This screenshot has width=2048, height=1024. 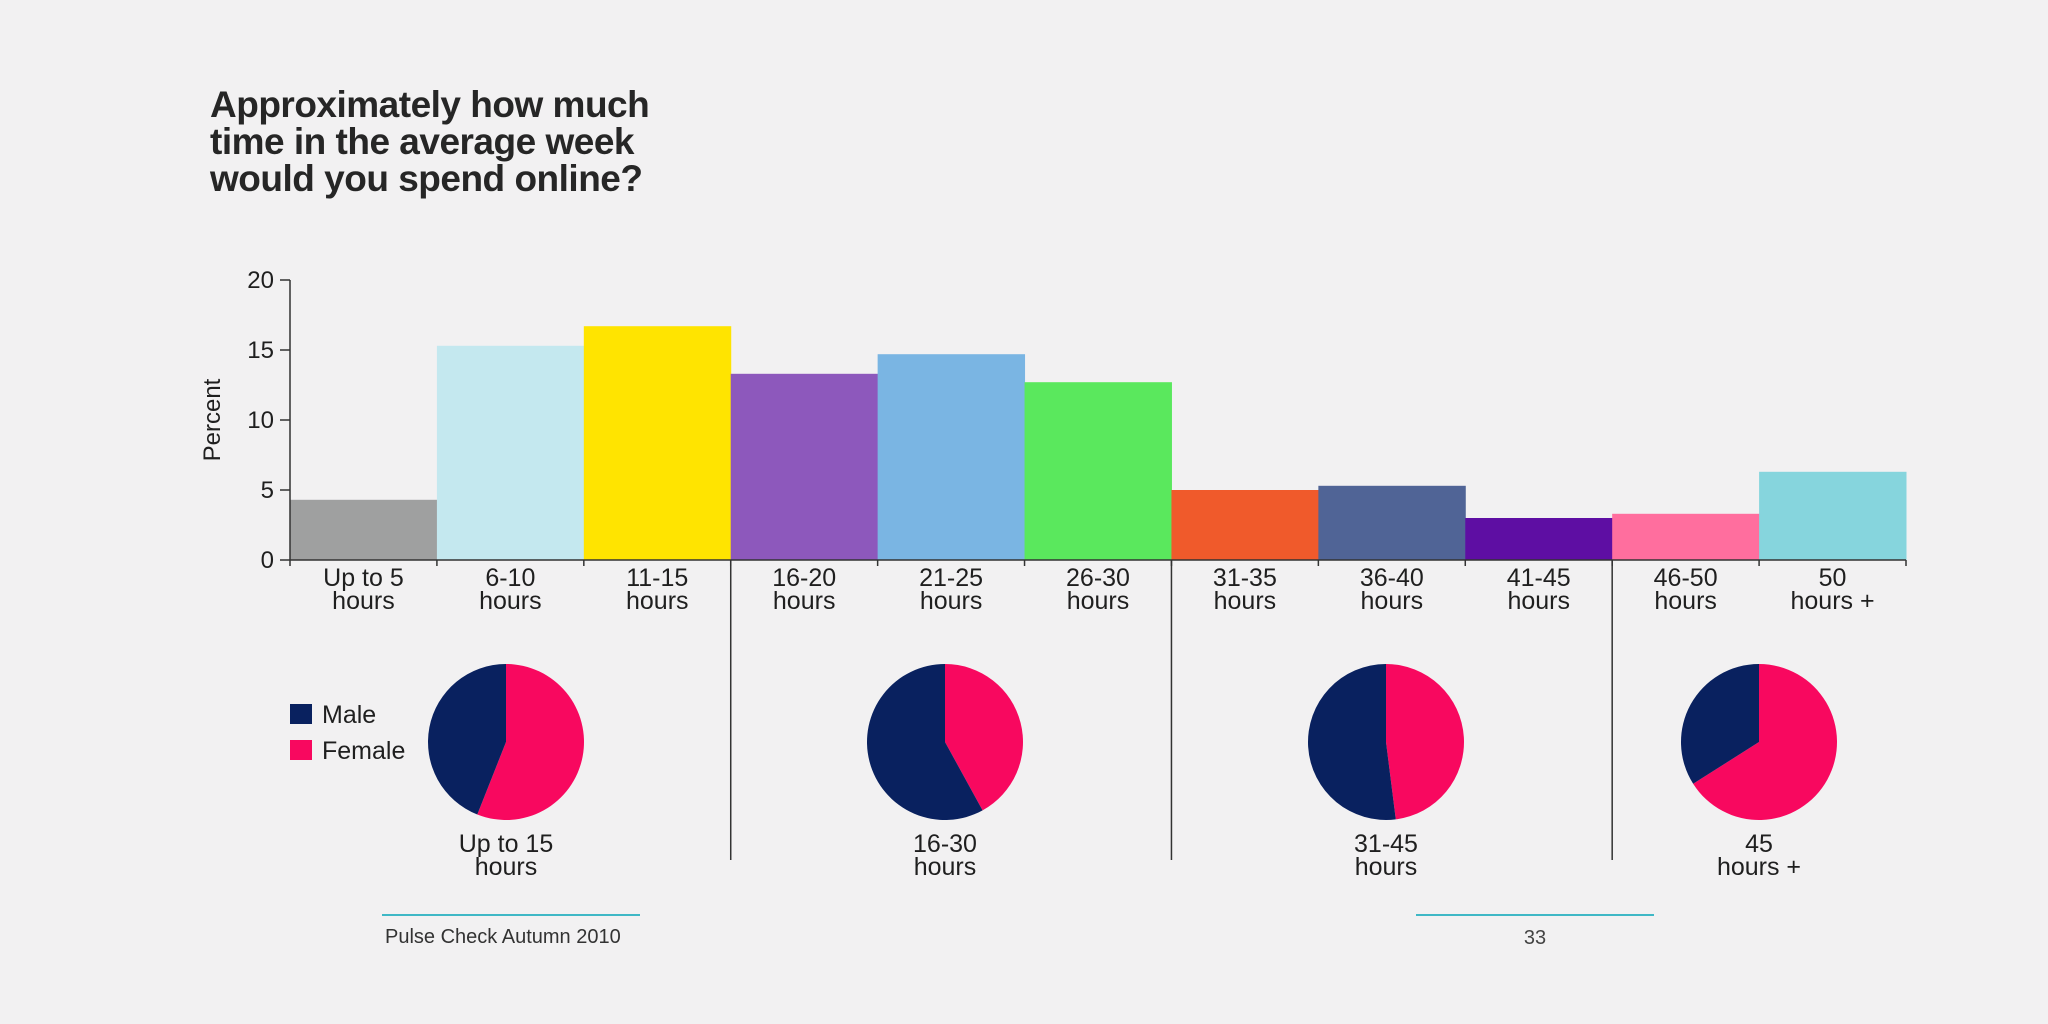 What do you see at coordinates (951, 589) in the screenshot?
I see `x-tick-label: 21-25 hours` at bounding box center [951, 589].